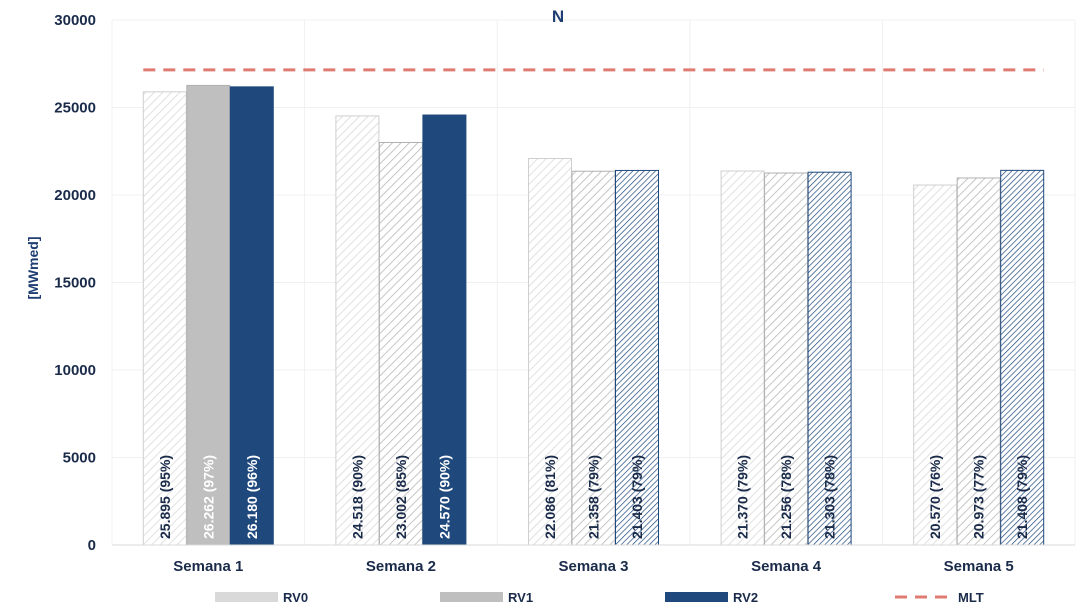  What do you see at coordinates (1022, 497) in the screenshot?
I see `bar-data-label: 21.408 (79%)` at bounding box center [1022, 497].